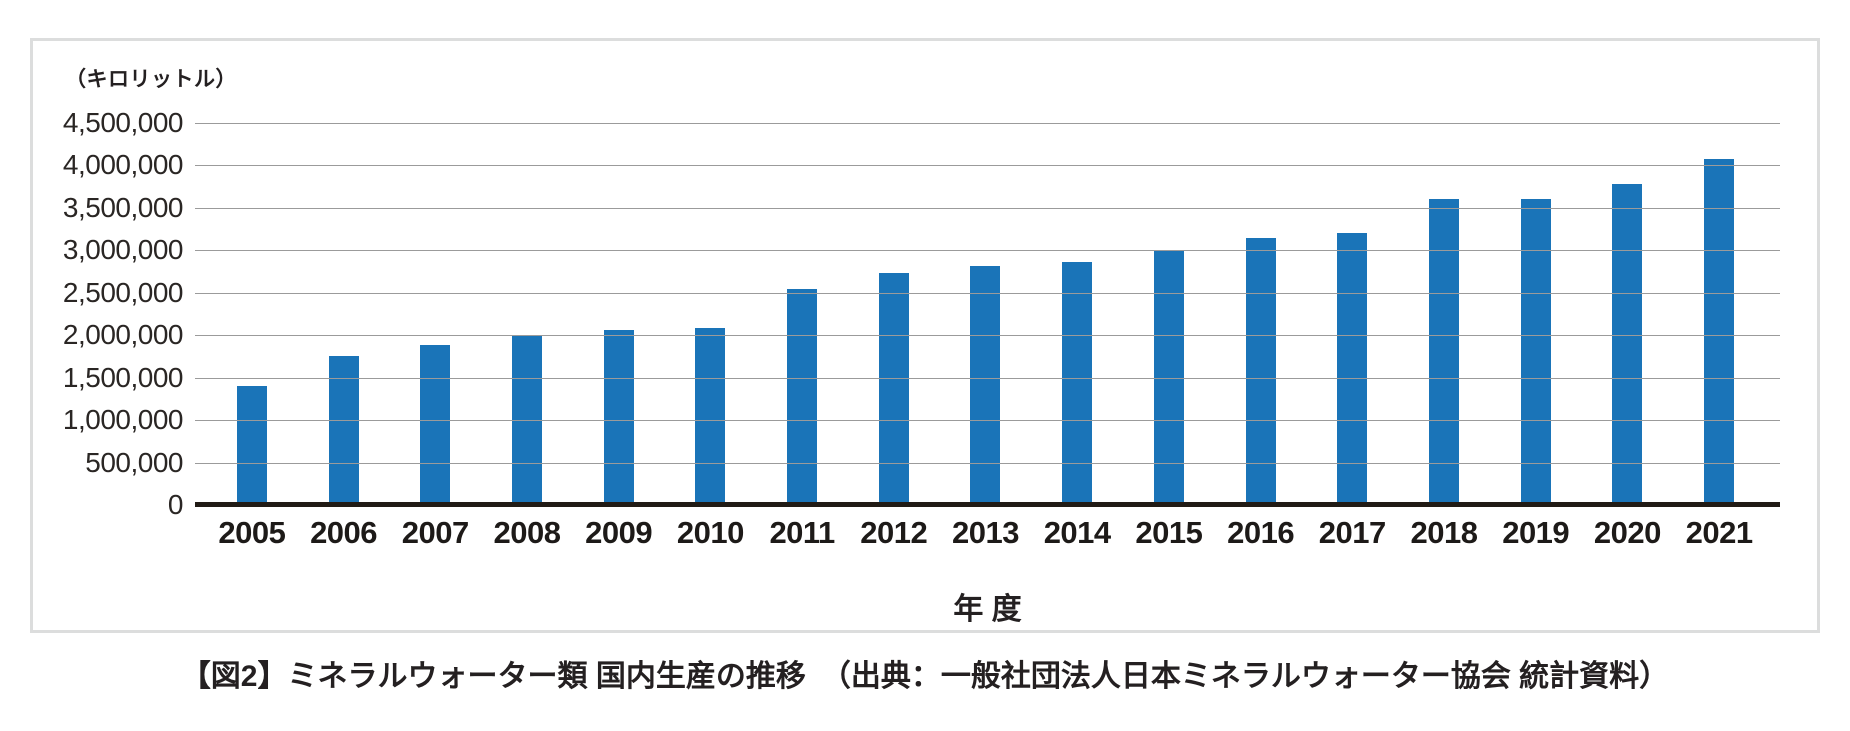 This screenshot has width=1850, height=731. Describe the element at coordinates (987, 609) in the screenshot. I see `x-axis-title: 年 度` at that location.